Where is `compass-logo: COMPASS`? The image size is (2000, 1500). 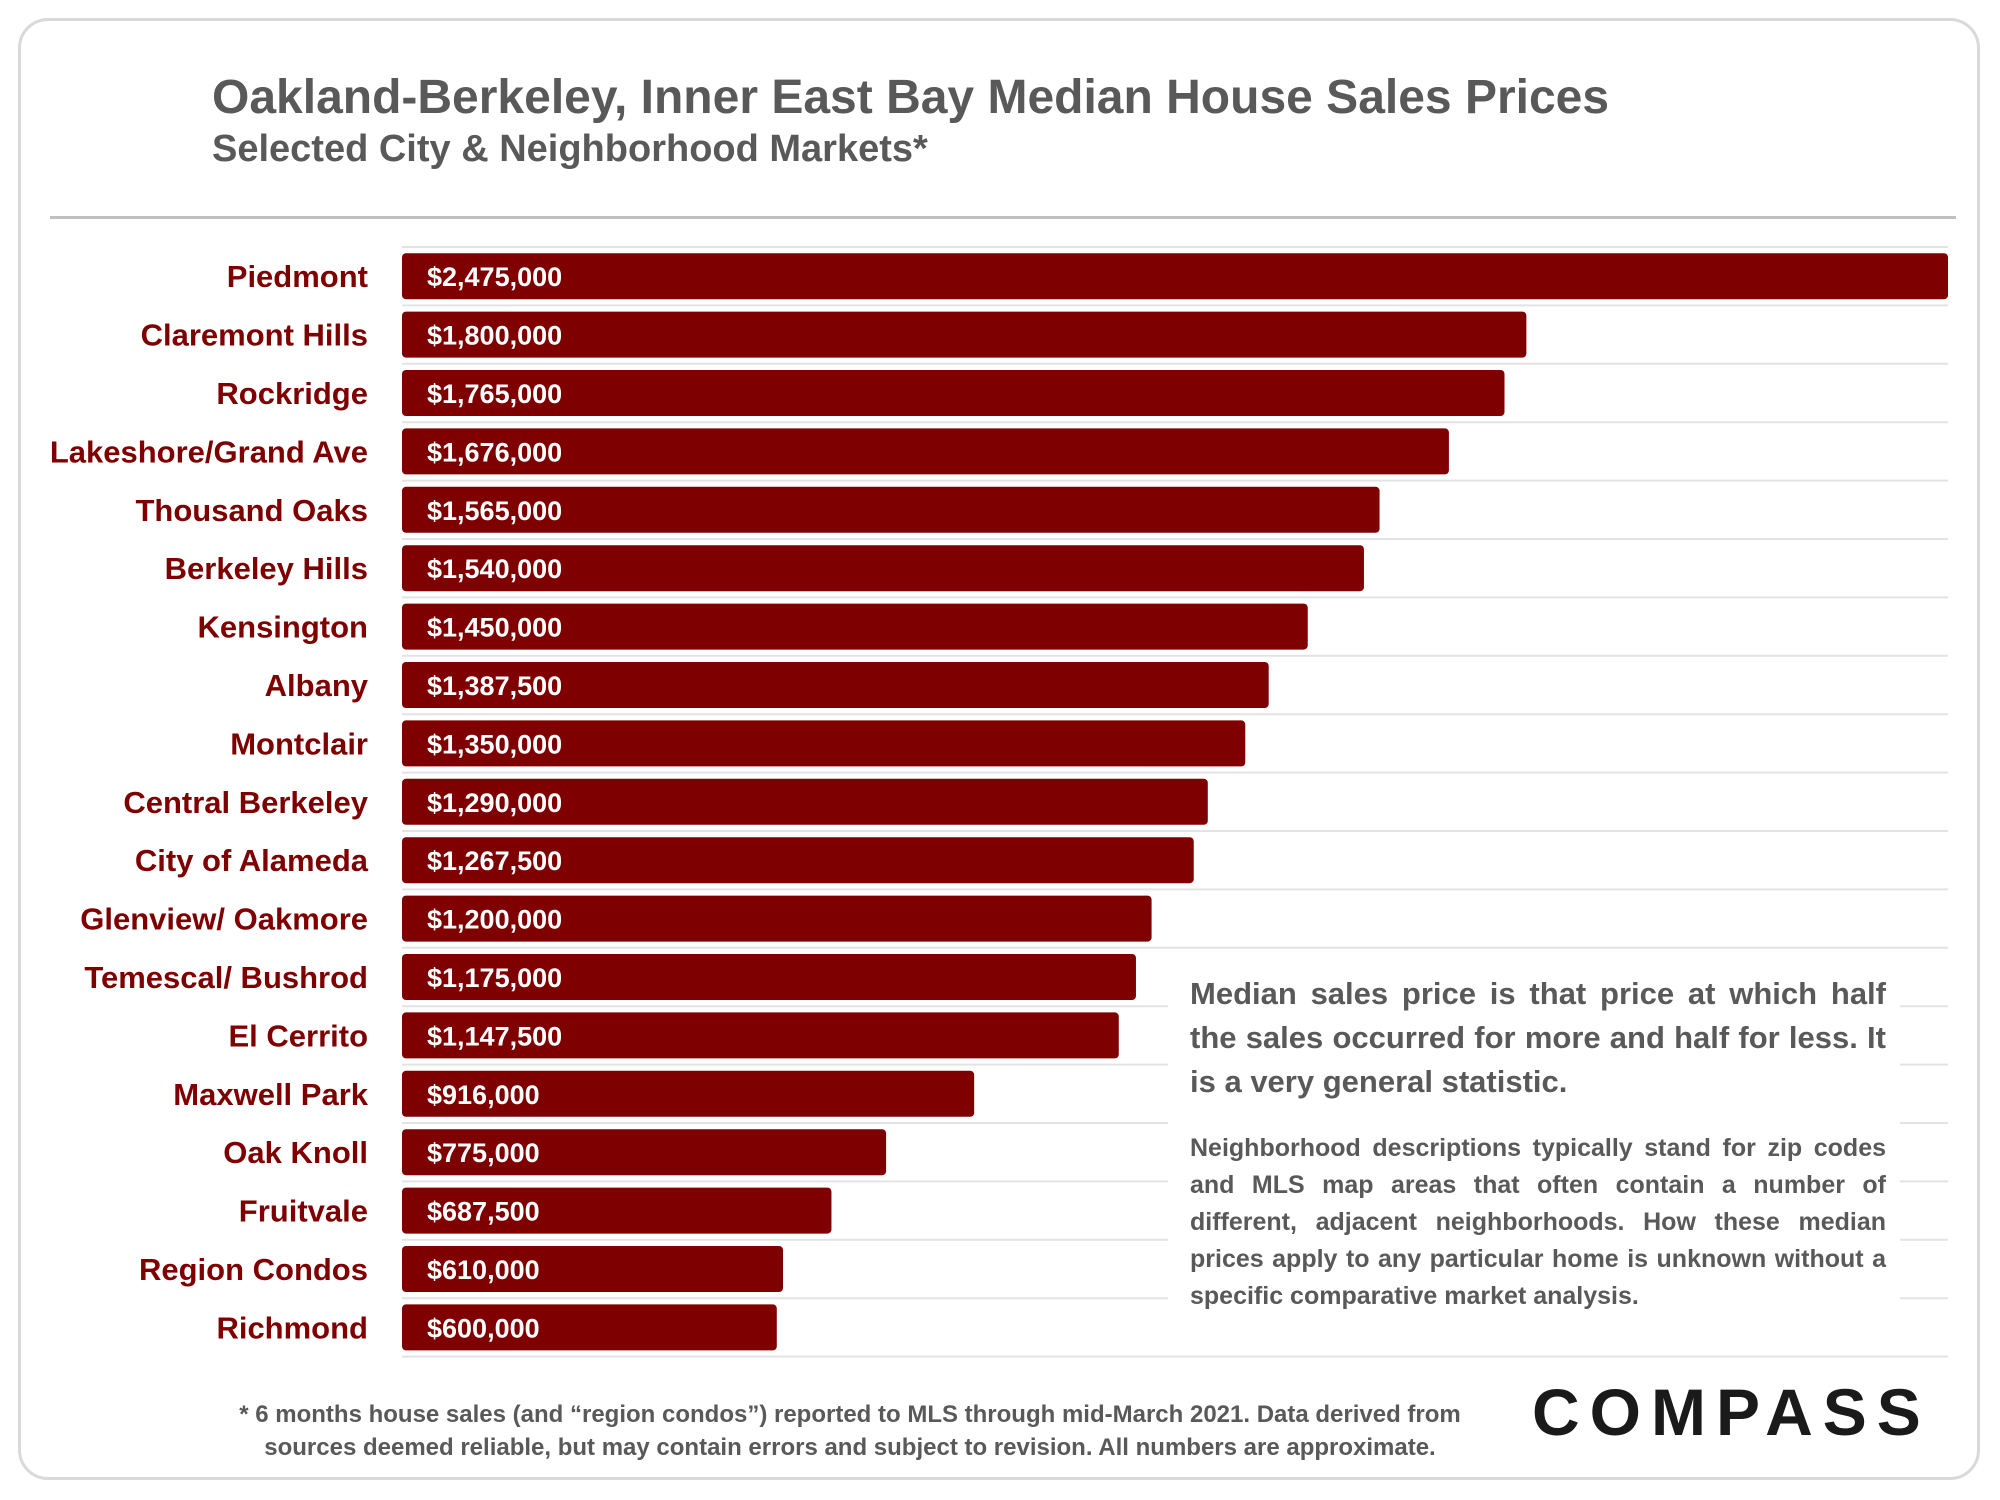
compass-logo: COMPASS is located at coordinates (1731, 1412).